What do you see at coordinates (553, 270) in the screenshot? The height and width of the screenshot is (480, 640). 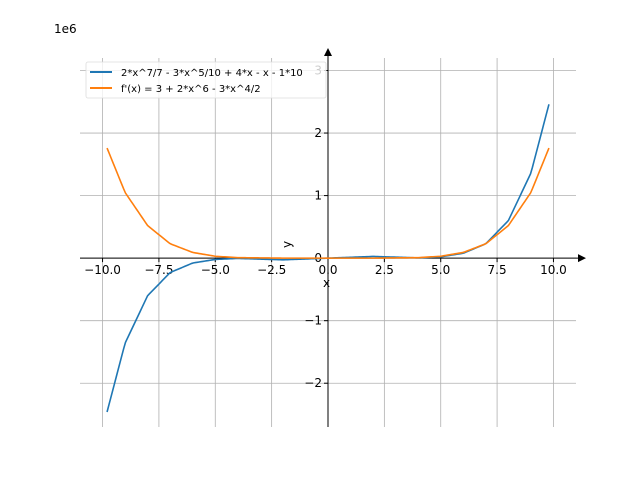 I see `x-tick-label-8: 10.0` at bounding box center [553, 270].